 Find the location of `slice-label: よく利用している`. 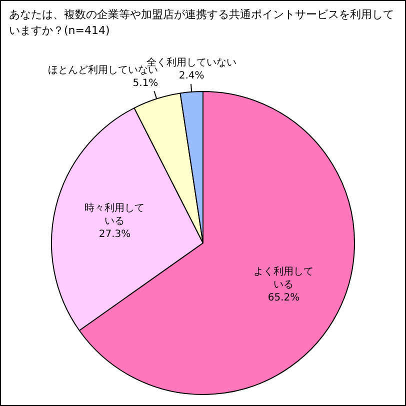

slice-label: よく利用している is located at coordinates (284, 277).